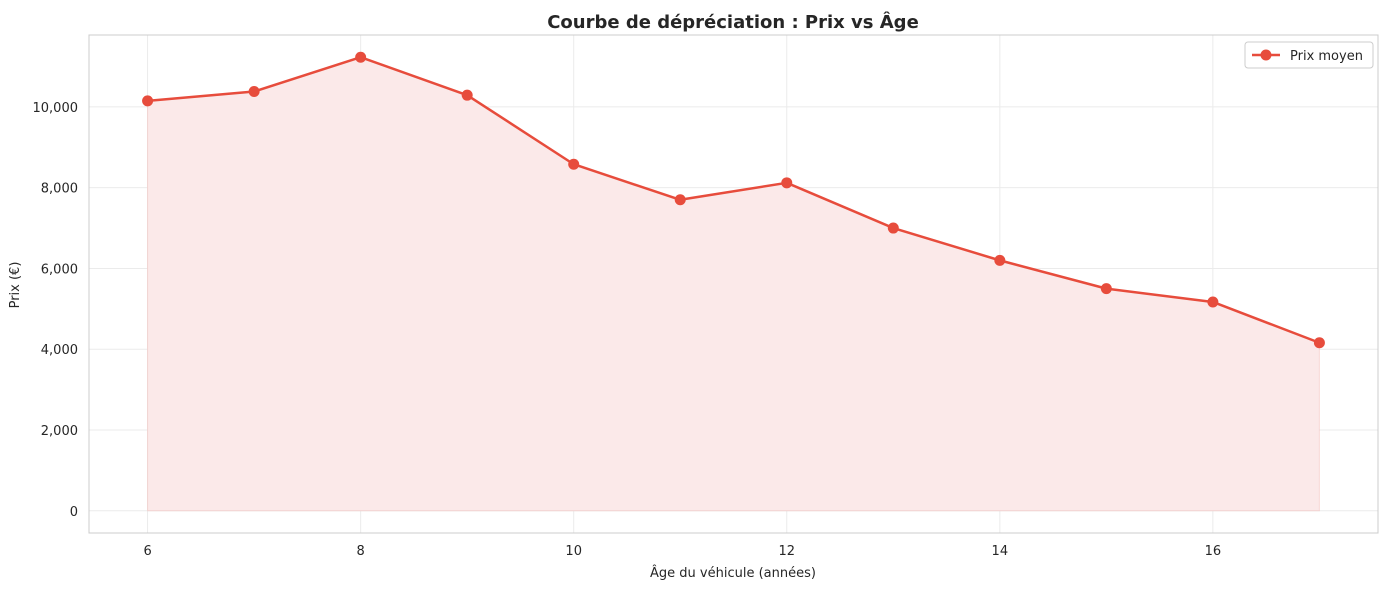  What do you see at coordinates (74, 512) in the screenshot?
I see `y-tick-label: 0` at bounding box center [74, 512].